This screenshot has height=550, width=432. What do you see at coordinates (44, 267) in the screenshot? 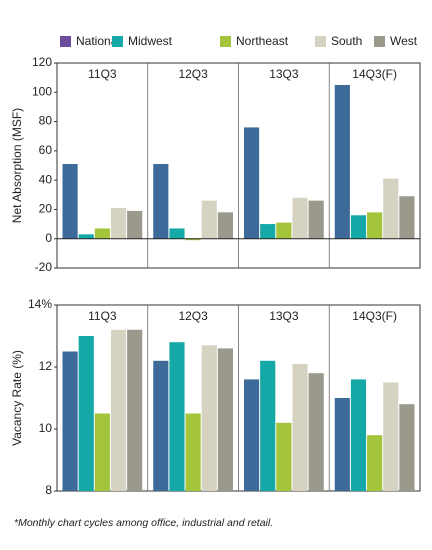
I see `y-tick-label: -20` at bounding box center [44, 267].